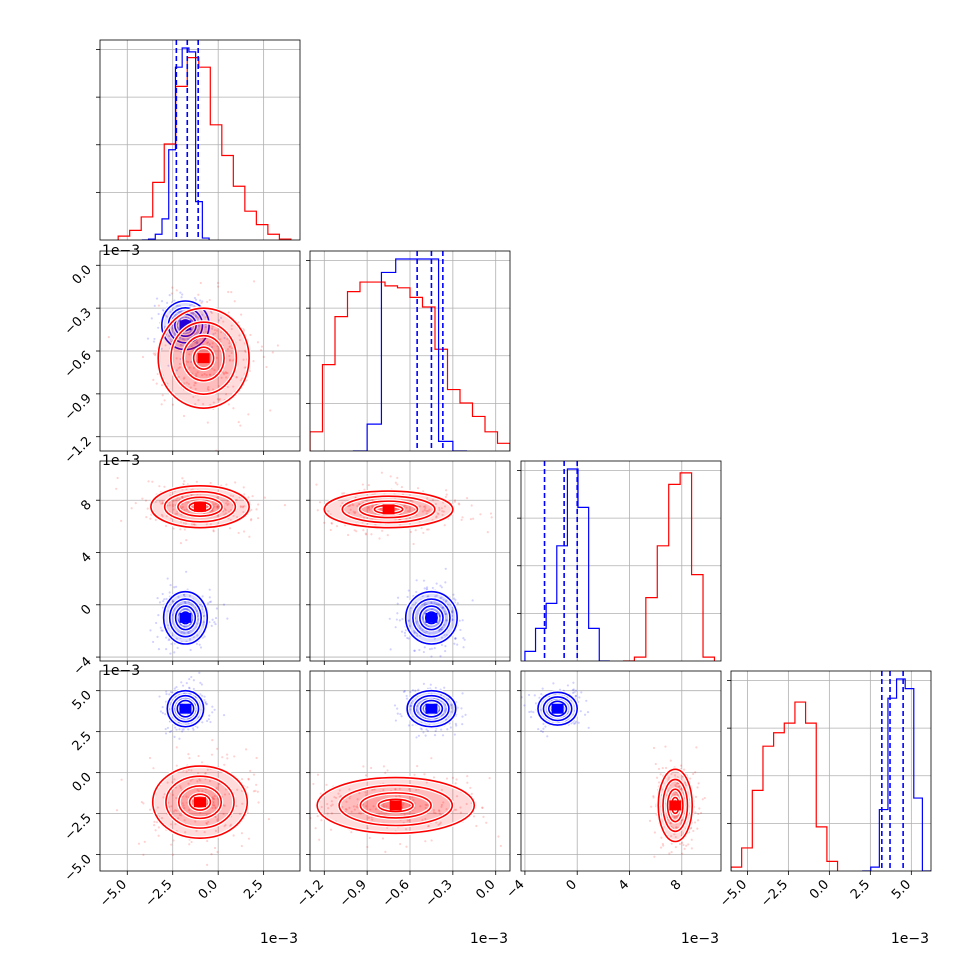 Image resolution: width=970 pixels, height=970 pixels. Describe the element at coordinates (431, 617) in the screenshot. I see `density-peak-blue` at that location.